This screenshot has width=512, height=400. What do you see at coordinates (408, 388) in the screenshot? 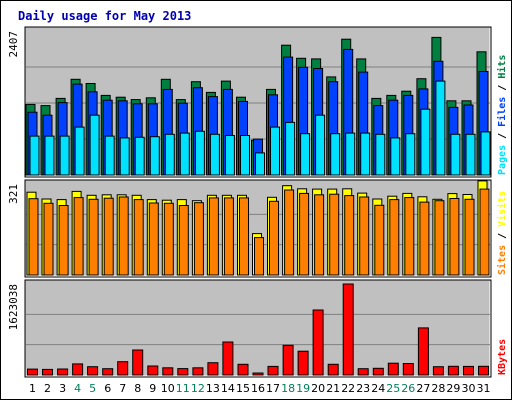
I see `x-tick-label-26: 26` at bounding box center [408, 388].